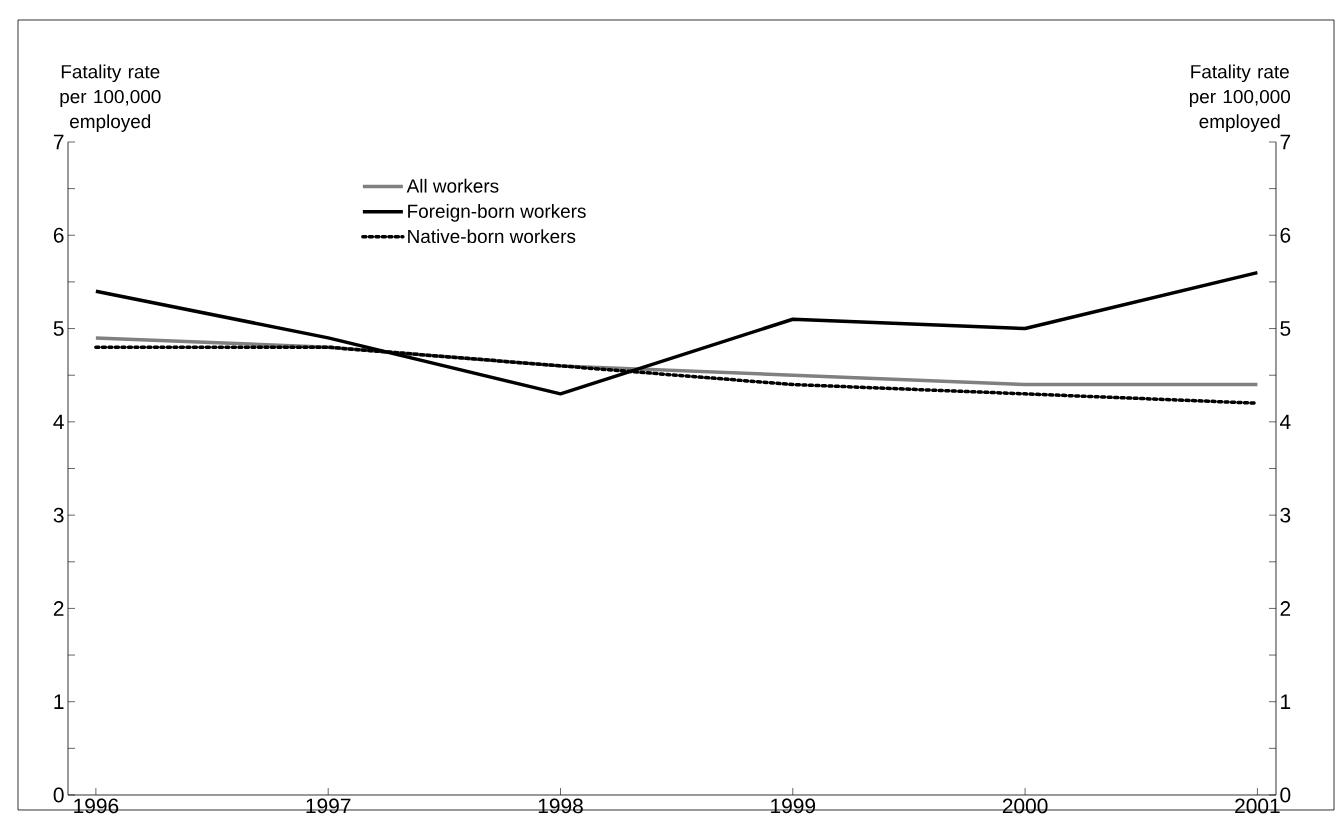 The height and width of the screenshot is (817, 1336). Describe the element at coordinates (1025, 806) in the screenshot. I see `x-tick-label: 2000` at that location.